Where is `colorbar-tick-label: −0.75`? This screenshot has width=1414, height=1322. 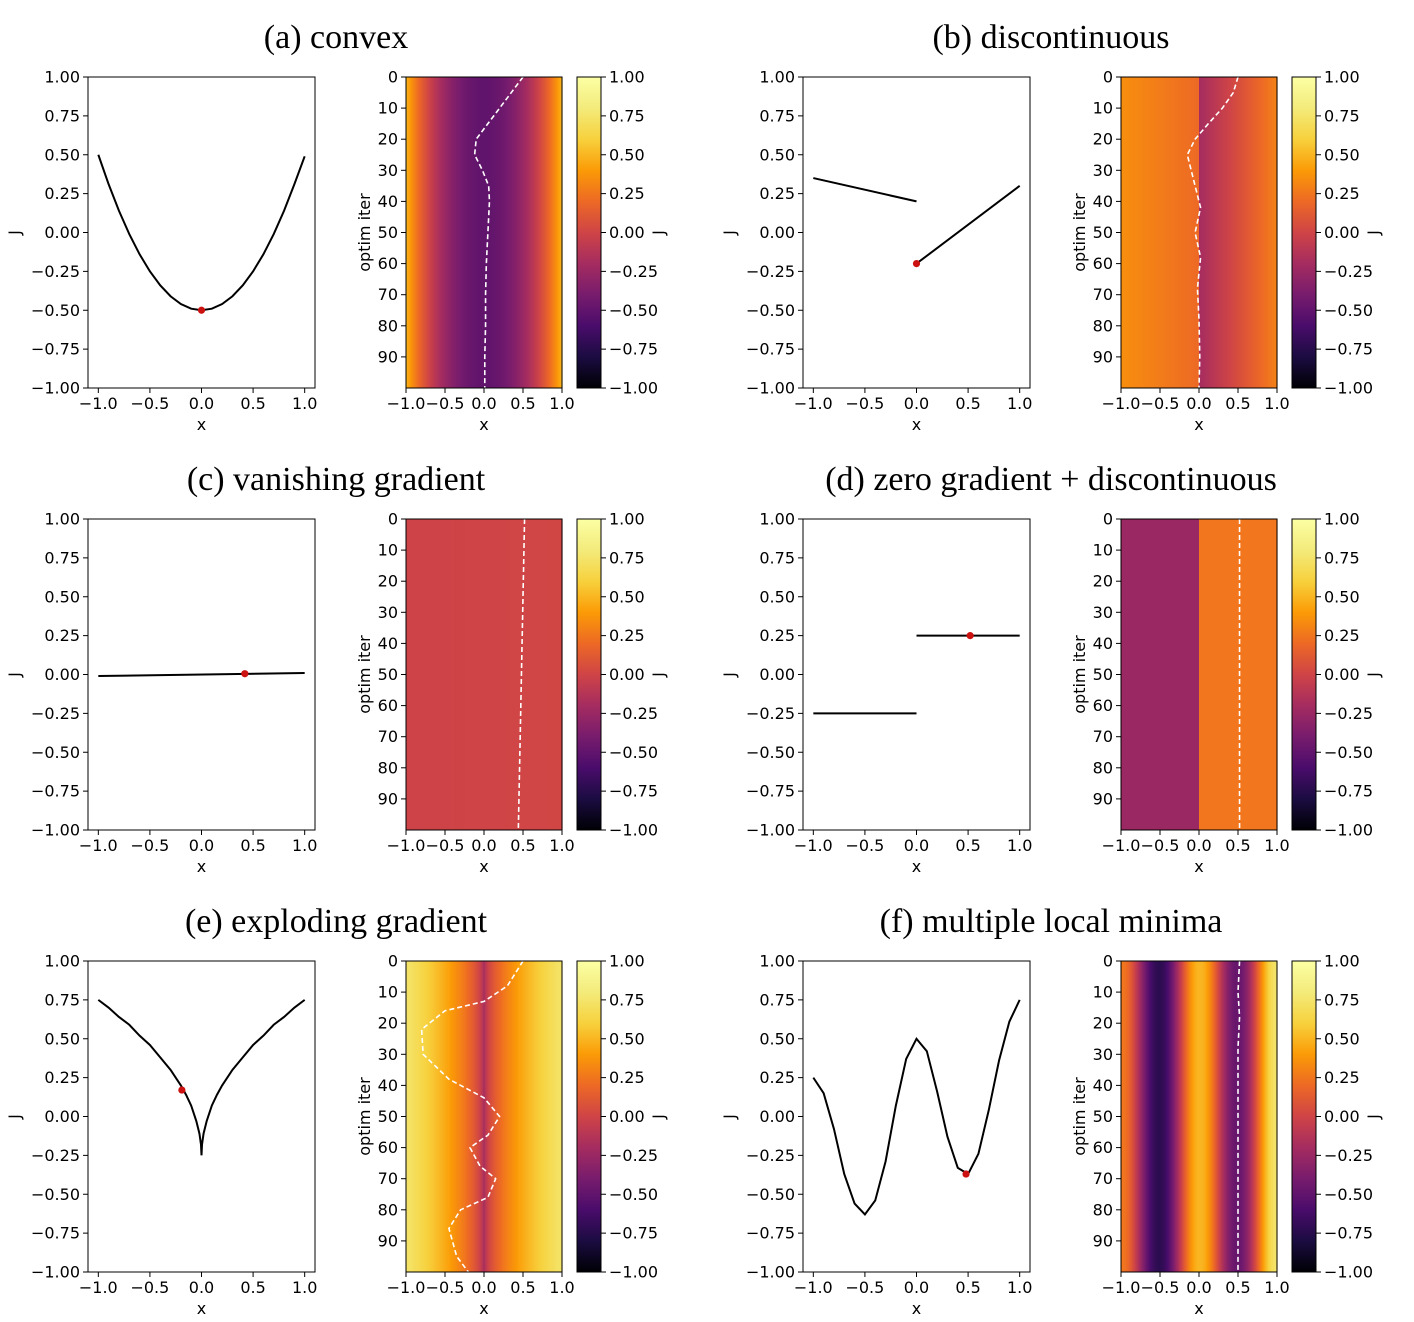 colorbar-tick-label: −0.75 is located at coordinates (633, 1233).